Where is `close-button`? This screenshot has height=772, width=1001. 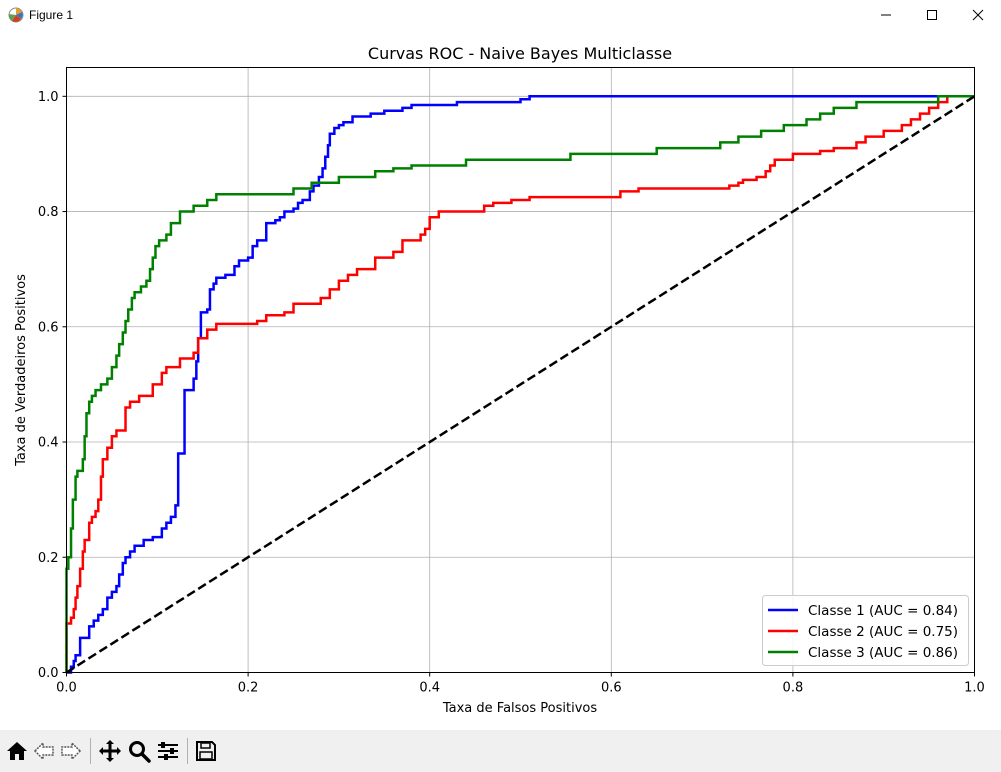
close-button is located at coordinates (978, 15).